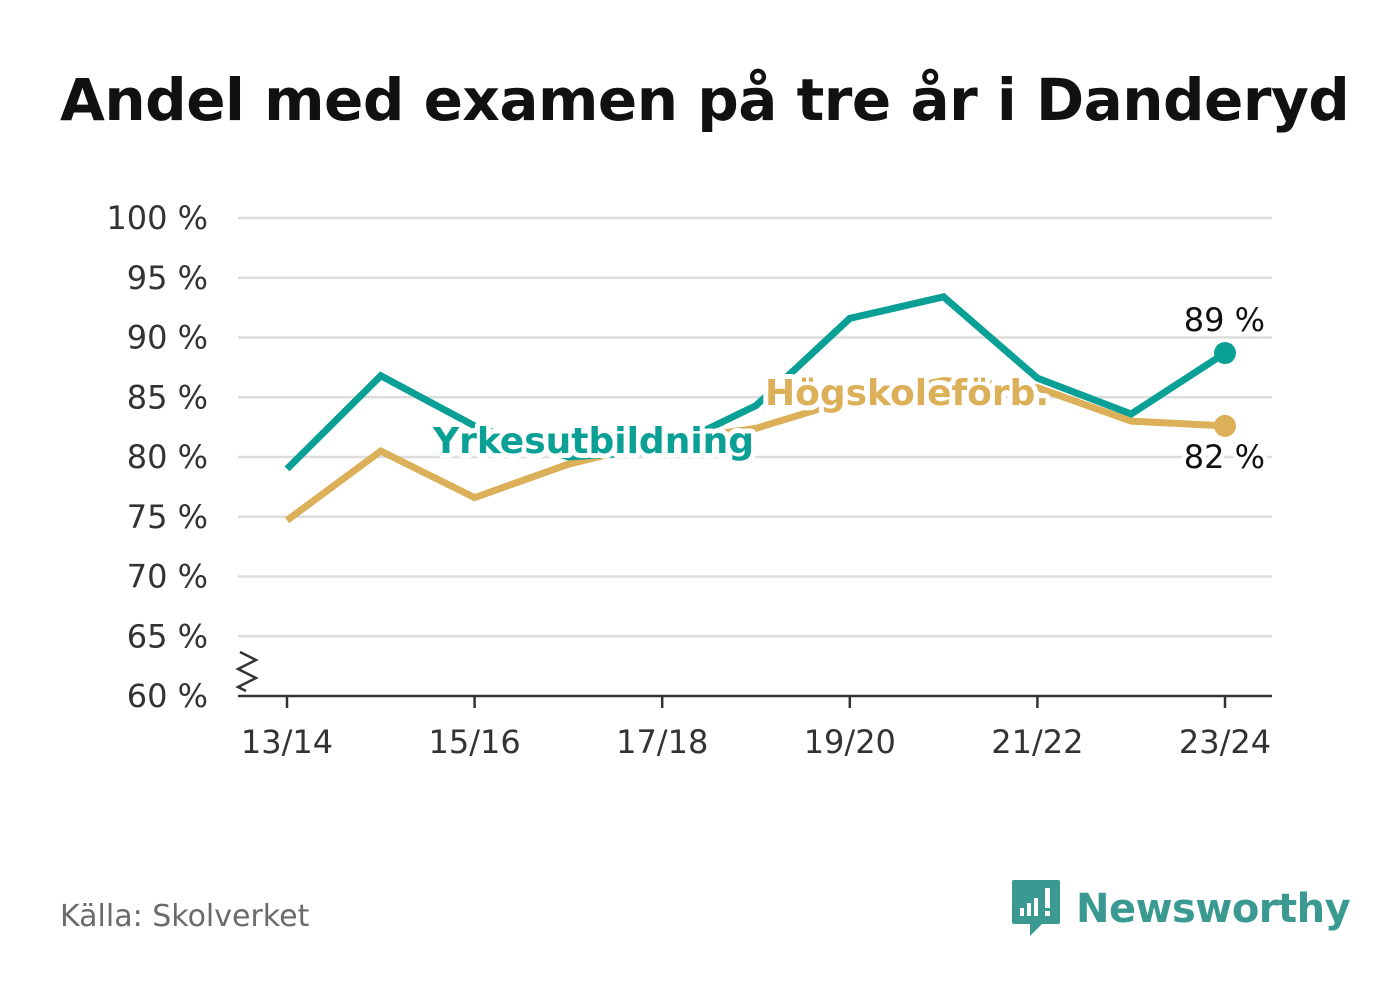 The height and width of the screenshot is (999, 1382). What do you see at coordinates (474, 742) in the screenshot?
I see `x-tick-label: 15/16` at bounding box center [474, 742].